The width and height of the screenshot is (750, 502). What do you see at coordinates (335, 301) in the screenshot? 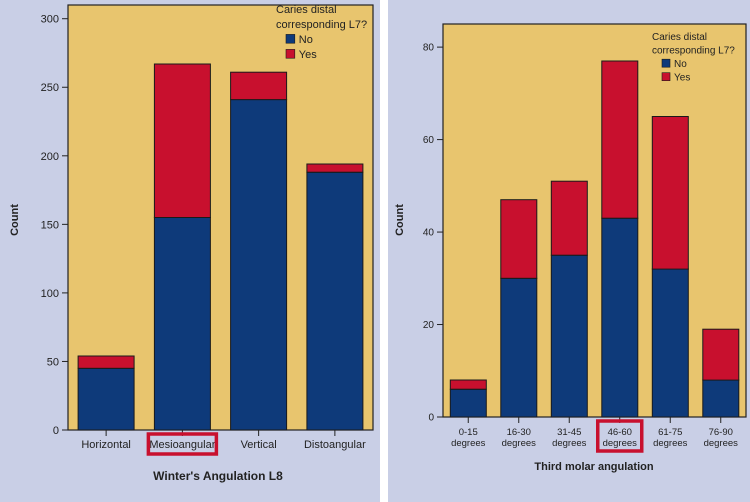
I see `bar-distoangular-no` at bounding box center [335, 301].